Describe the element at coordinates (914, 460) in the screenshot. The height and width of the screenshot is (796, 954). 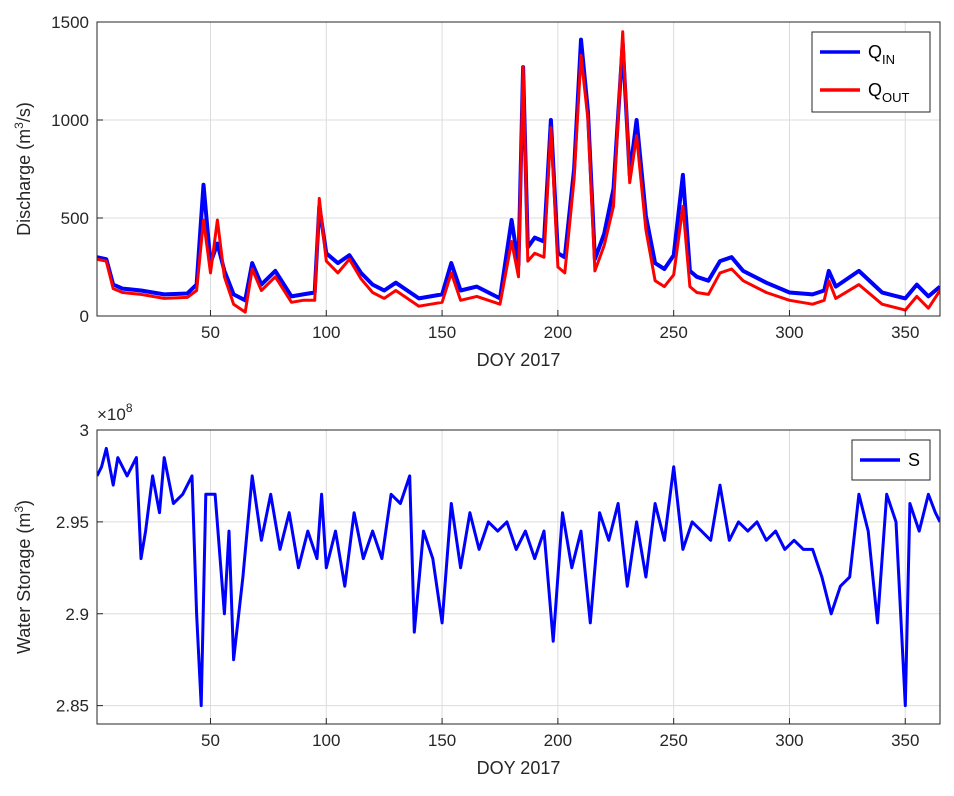
I see `legend-entry: S` at that location.